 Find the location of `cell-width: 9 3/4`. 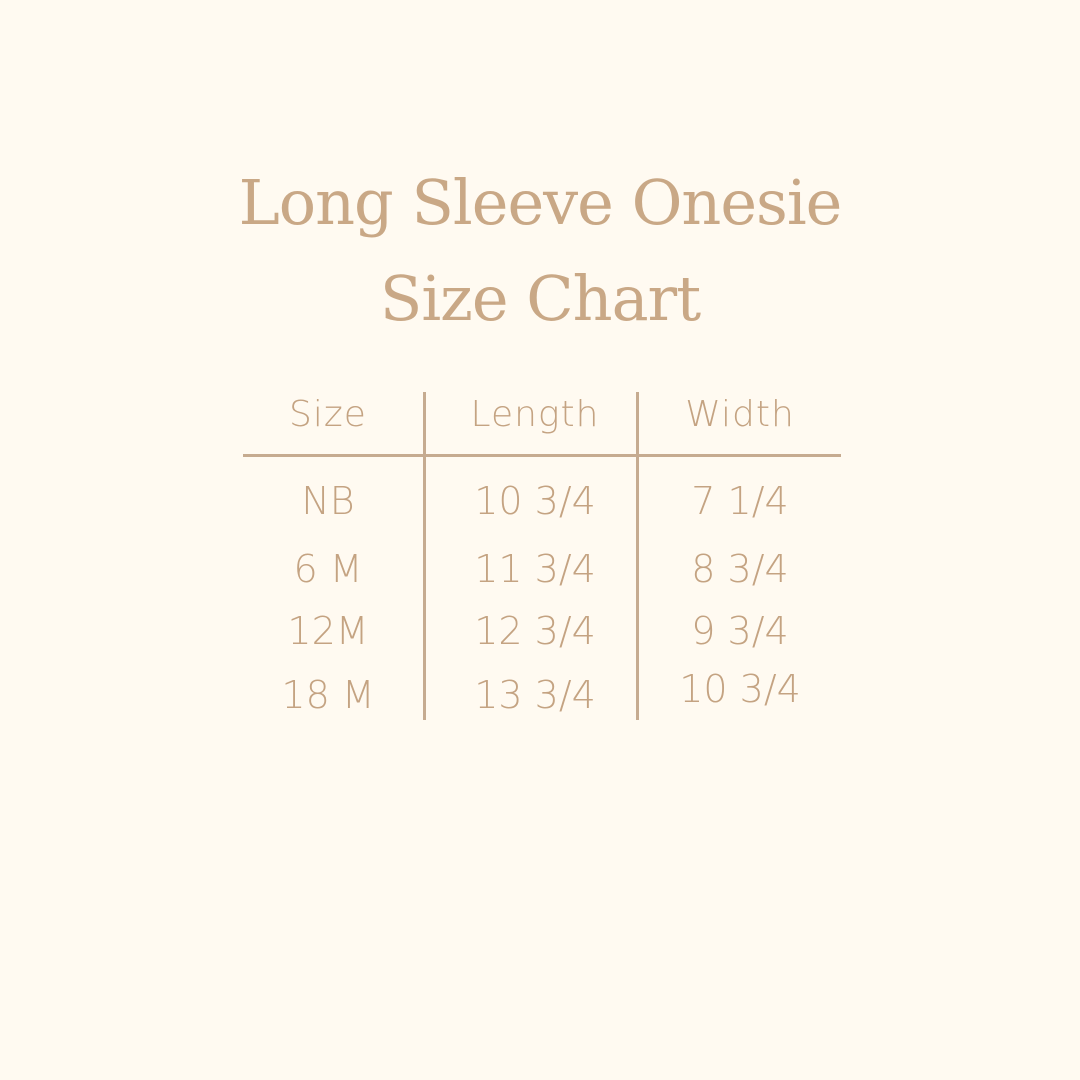

cell-width: 9 3/4 is located at coordinates (740, 631).